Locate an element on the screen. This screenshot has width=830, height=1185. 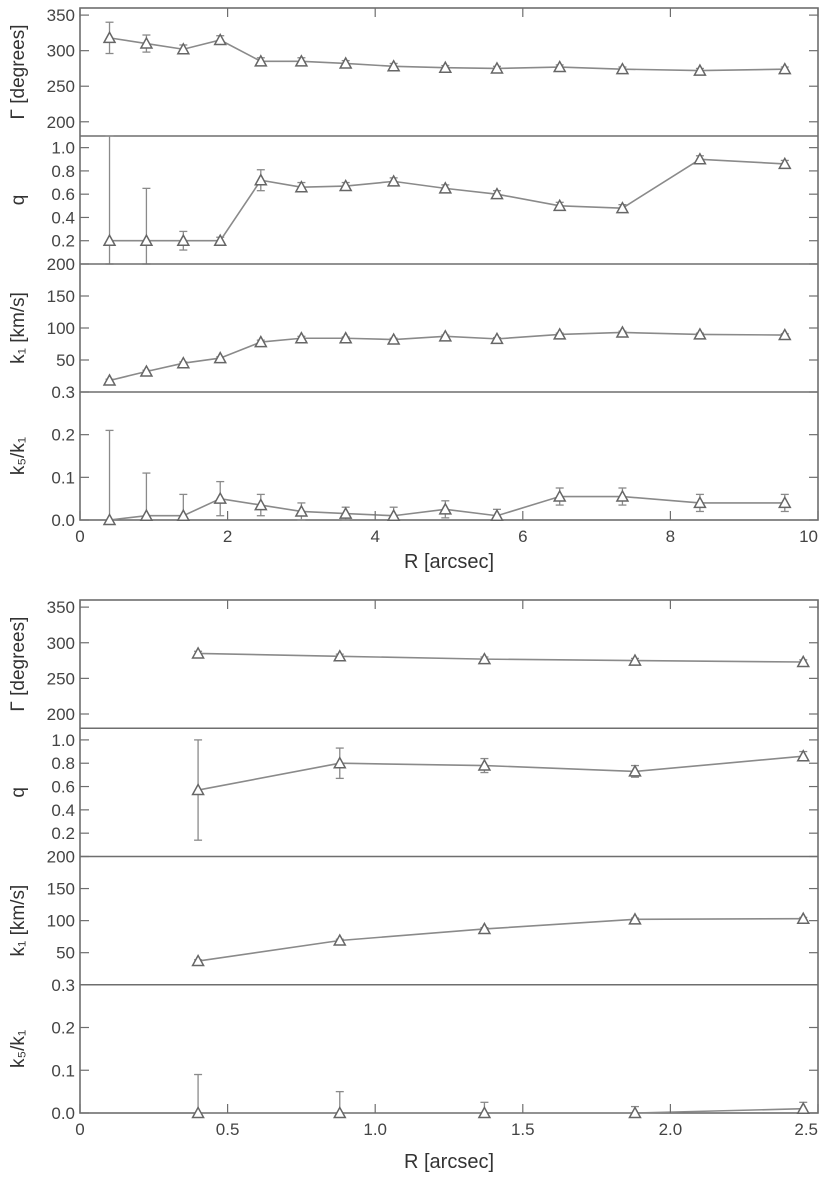
y-tick-label: 0.8 is located at coordinates (63, 763).